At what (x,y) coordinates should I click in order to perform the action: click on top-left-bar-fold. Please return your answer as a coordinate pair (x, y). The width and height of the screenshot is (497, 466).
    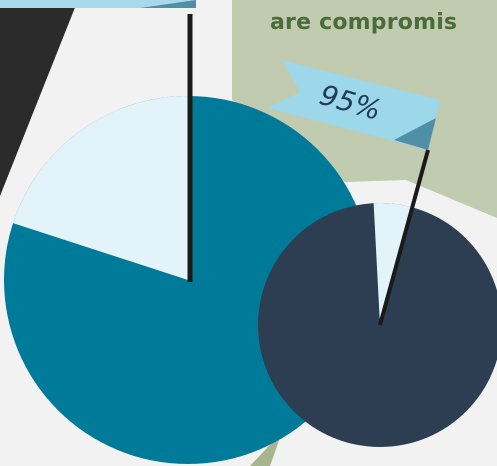
    Looking at the image, I should click on (168, 4).